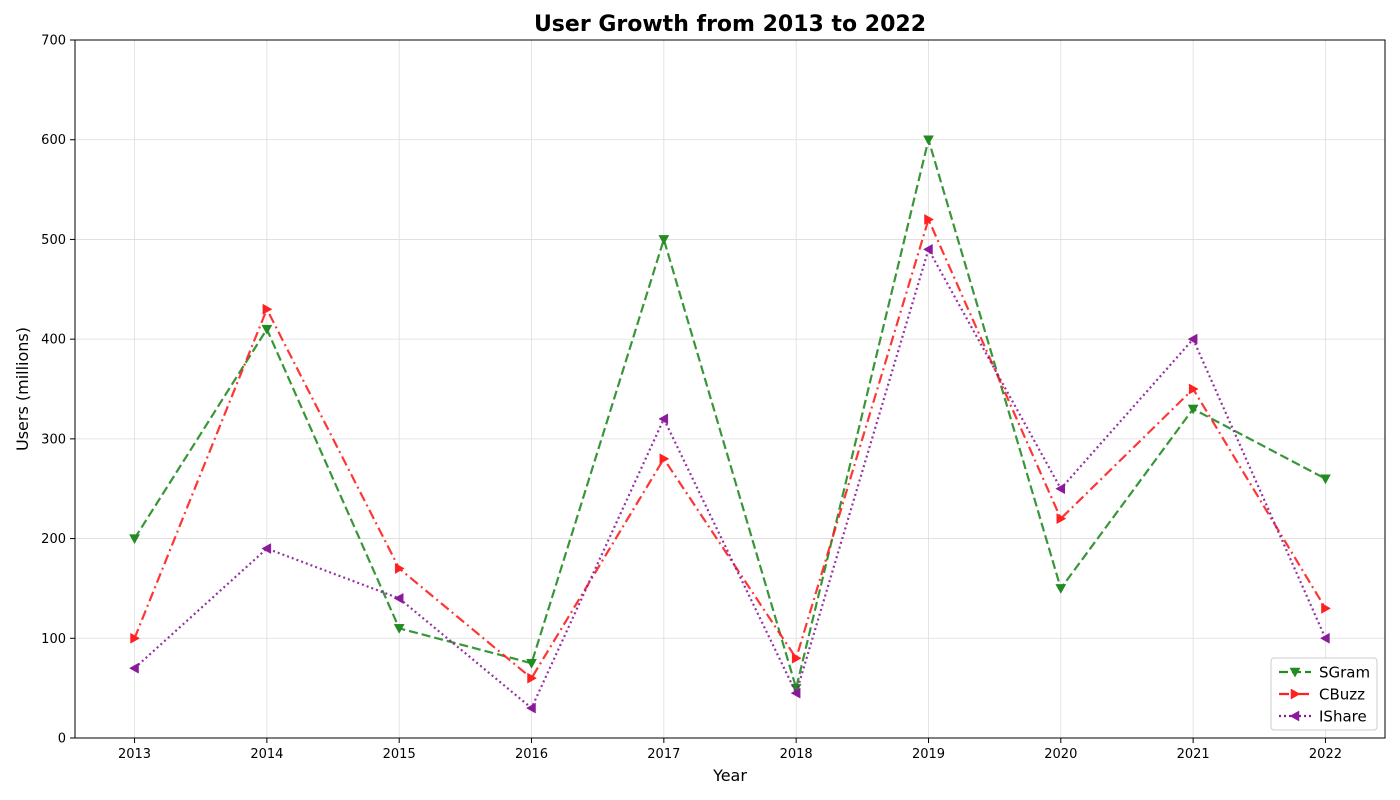  I want to click on x-tick-label: 2015, so click(399, 754).